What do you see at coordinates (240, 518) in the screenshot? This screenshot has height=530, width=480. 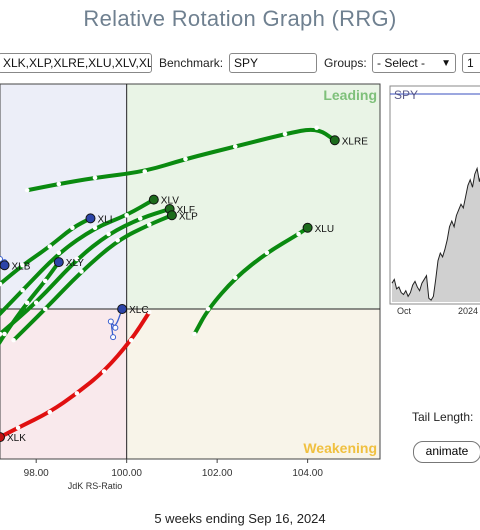 I see `footer-caption: 5 weeks ending Sep 16, 2024` at bounding box center [240, 518].